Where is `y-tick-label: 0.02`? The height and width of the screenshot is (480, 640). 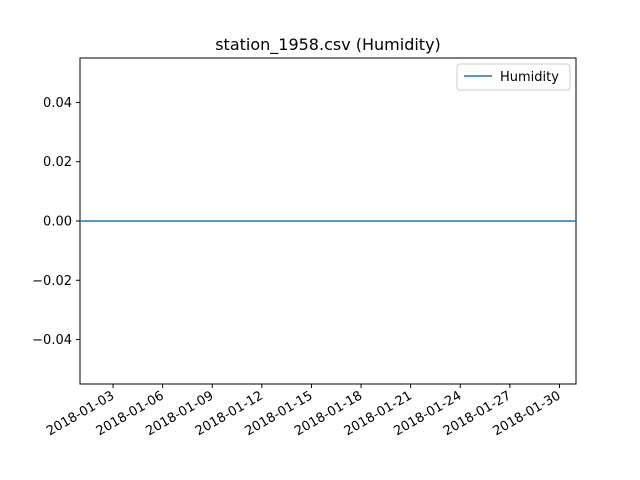
y-tick-label: 0.02 is located at coordinates (57, 162).